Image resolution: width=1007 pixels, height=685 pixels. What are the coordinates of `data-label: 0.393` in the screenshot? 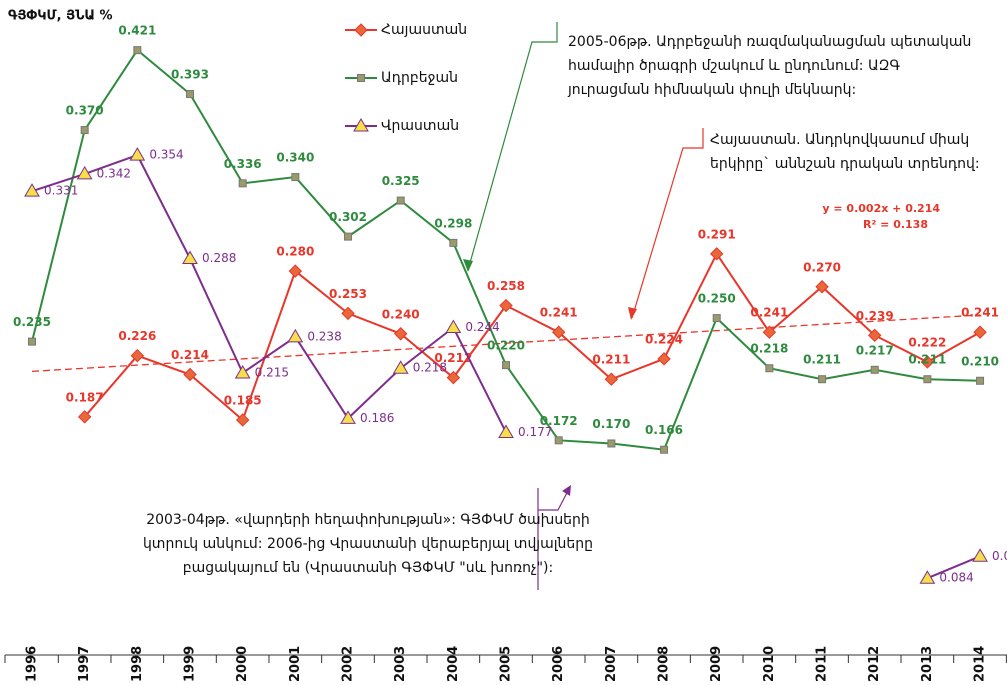 It's located at (190, 75).